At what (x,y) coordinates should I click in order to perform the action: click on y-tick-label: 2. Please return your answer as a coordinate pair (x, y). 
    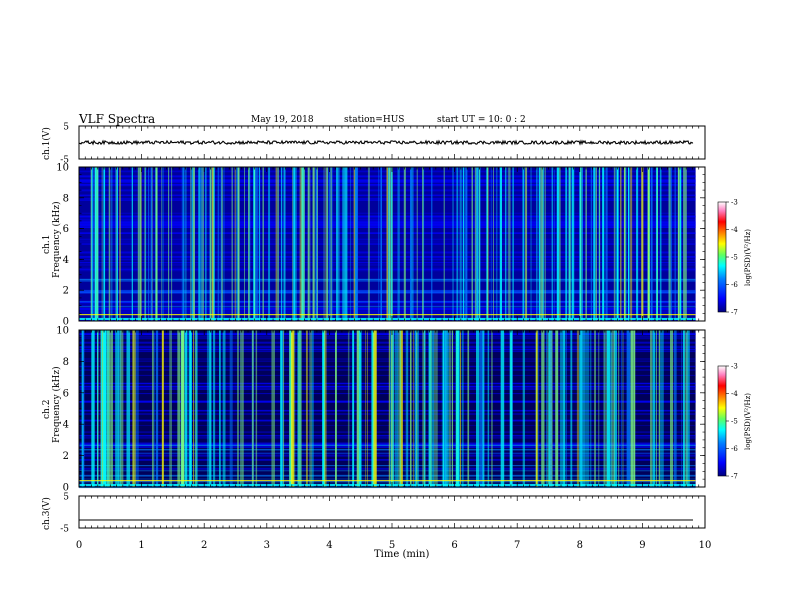
    Looking at the image, I should click on (66, 456).